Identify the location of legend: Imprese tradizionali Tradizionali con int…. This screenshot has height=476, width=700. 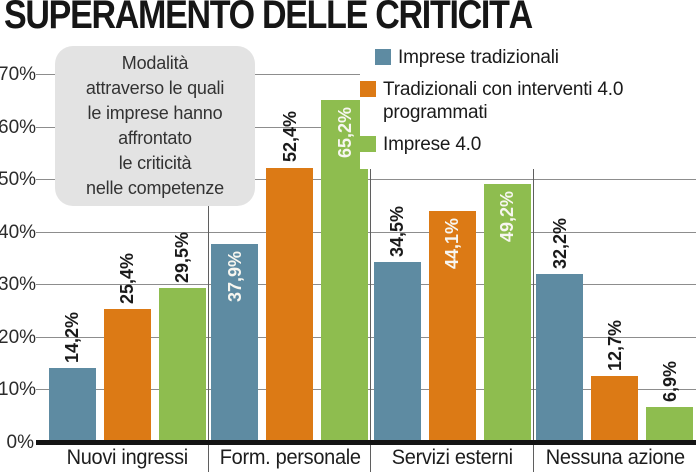
(529, 107).